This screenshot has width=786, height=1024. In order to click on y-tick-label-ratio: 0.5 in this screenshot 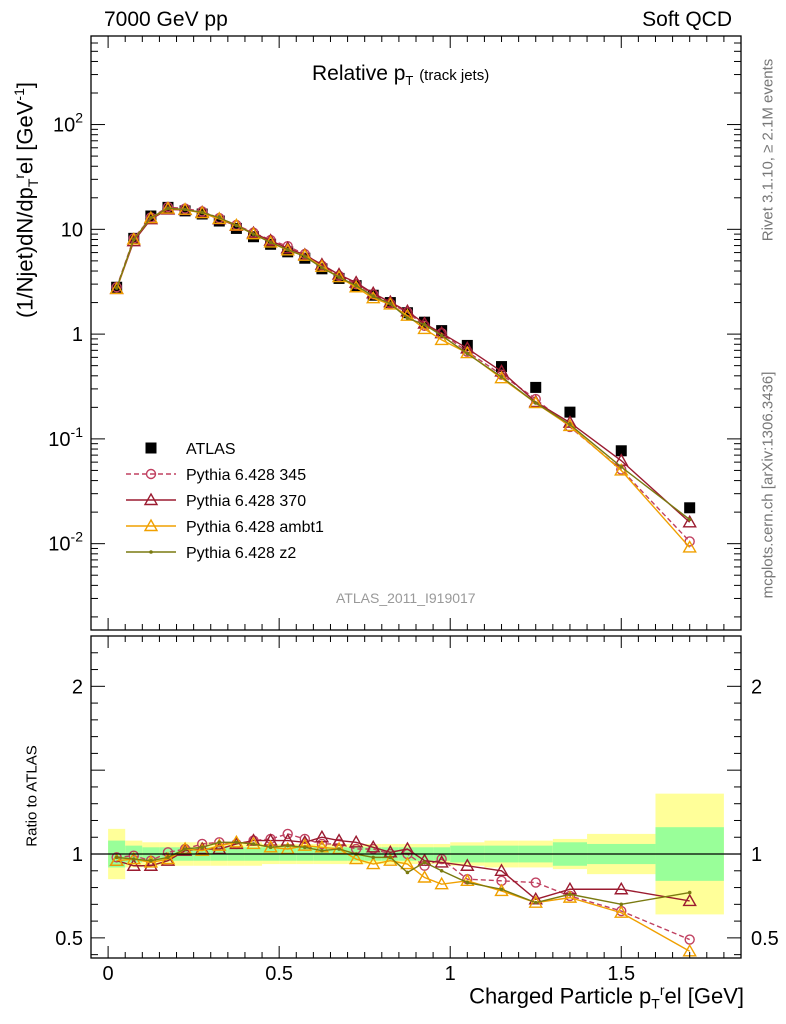, I will do `click(69, 939)`.